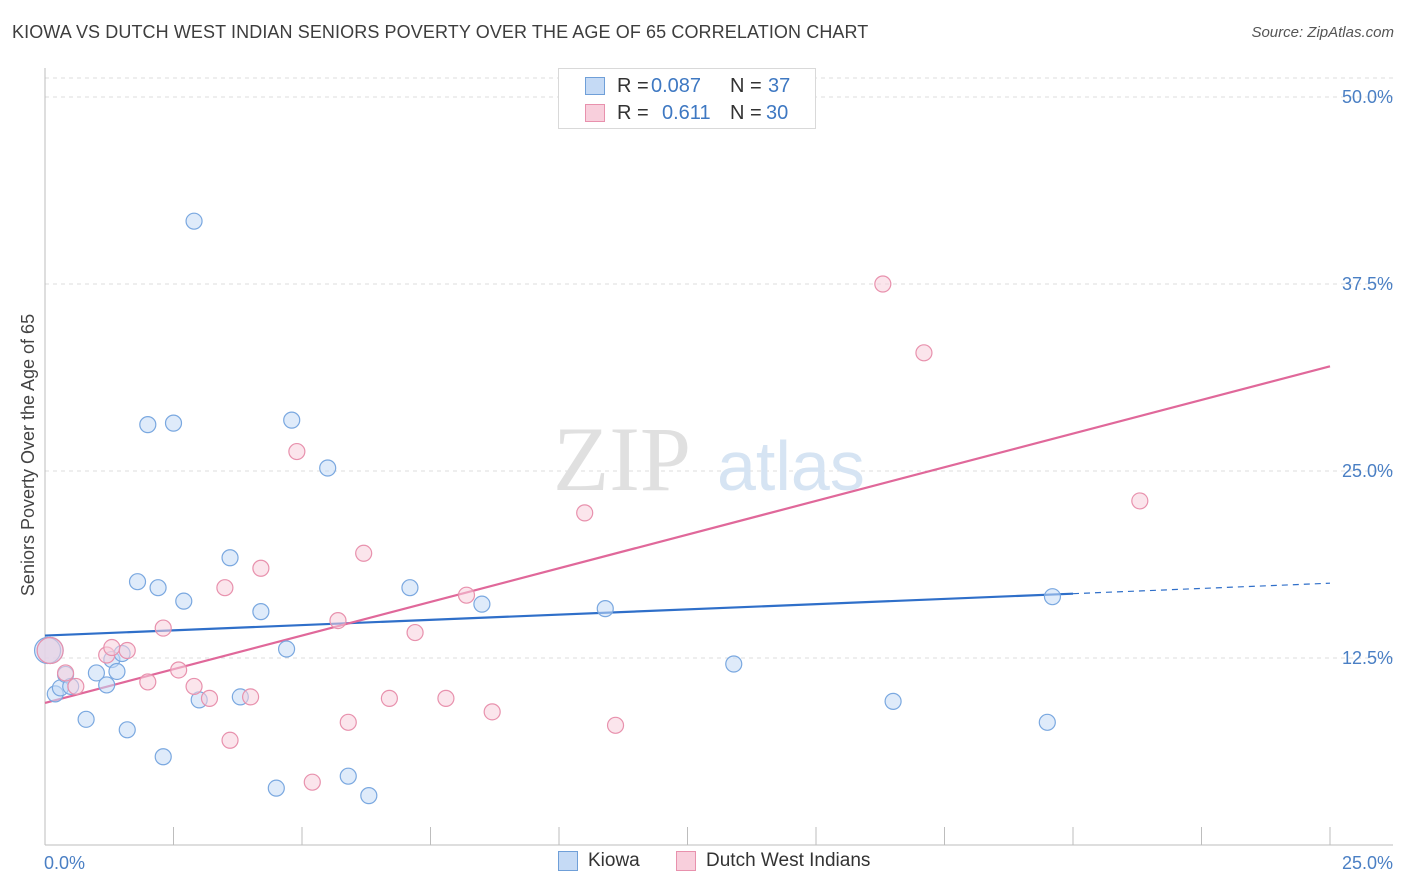  Describe the element at coordinates (676, 85) in the screenshot. I see `r-value: 0.087` at that location.